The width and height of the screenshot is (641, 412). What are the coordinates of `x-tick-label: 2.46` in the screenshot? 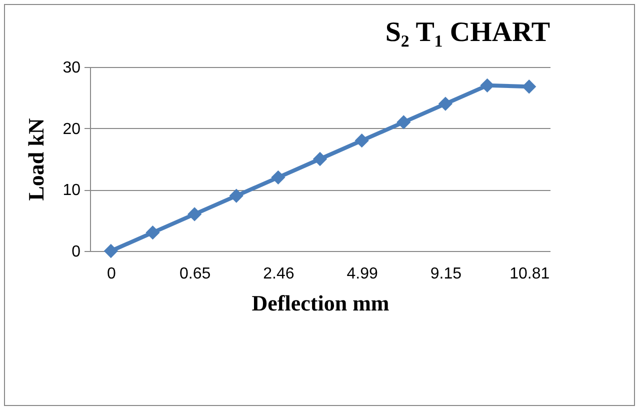 It's located at (278, 274).